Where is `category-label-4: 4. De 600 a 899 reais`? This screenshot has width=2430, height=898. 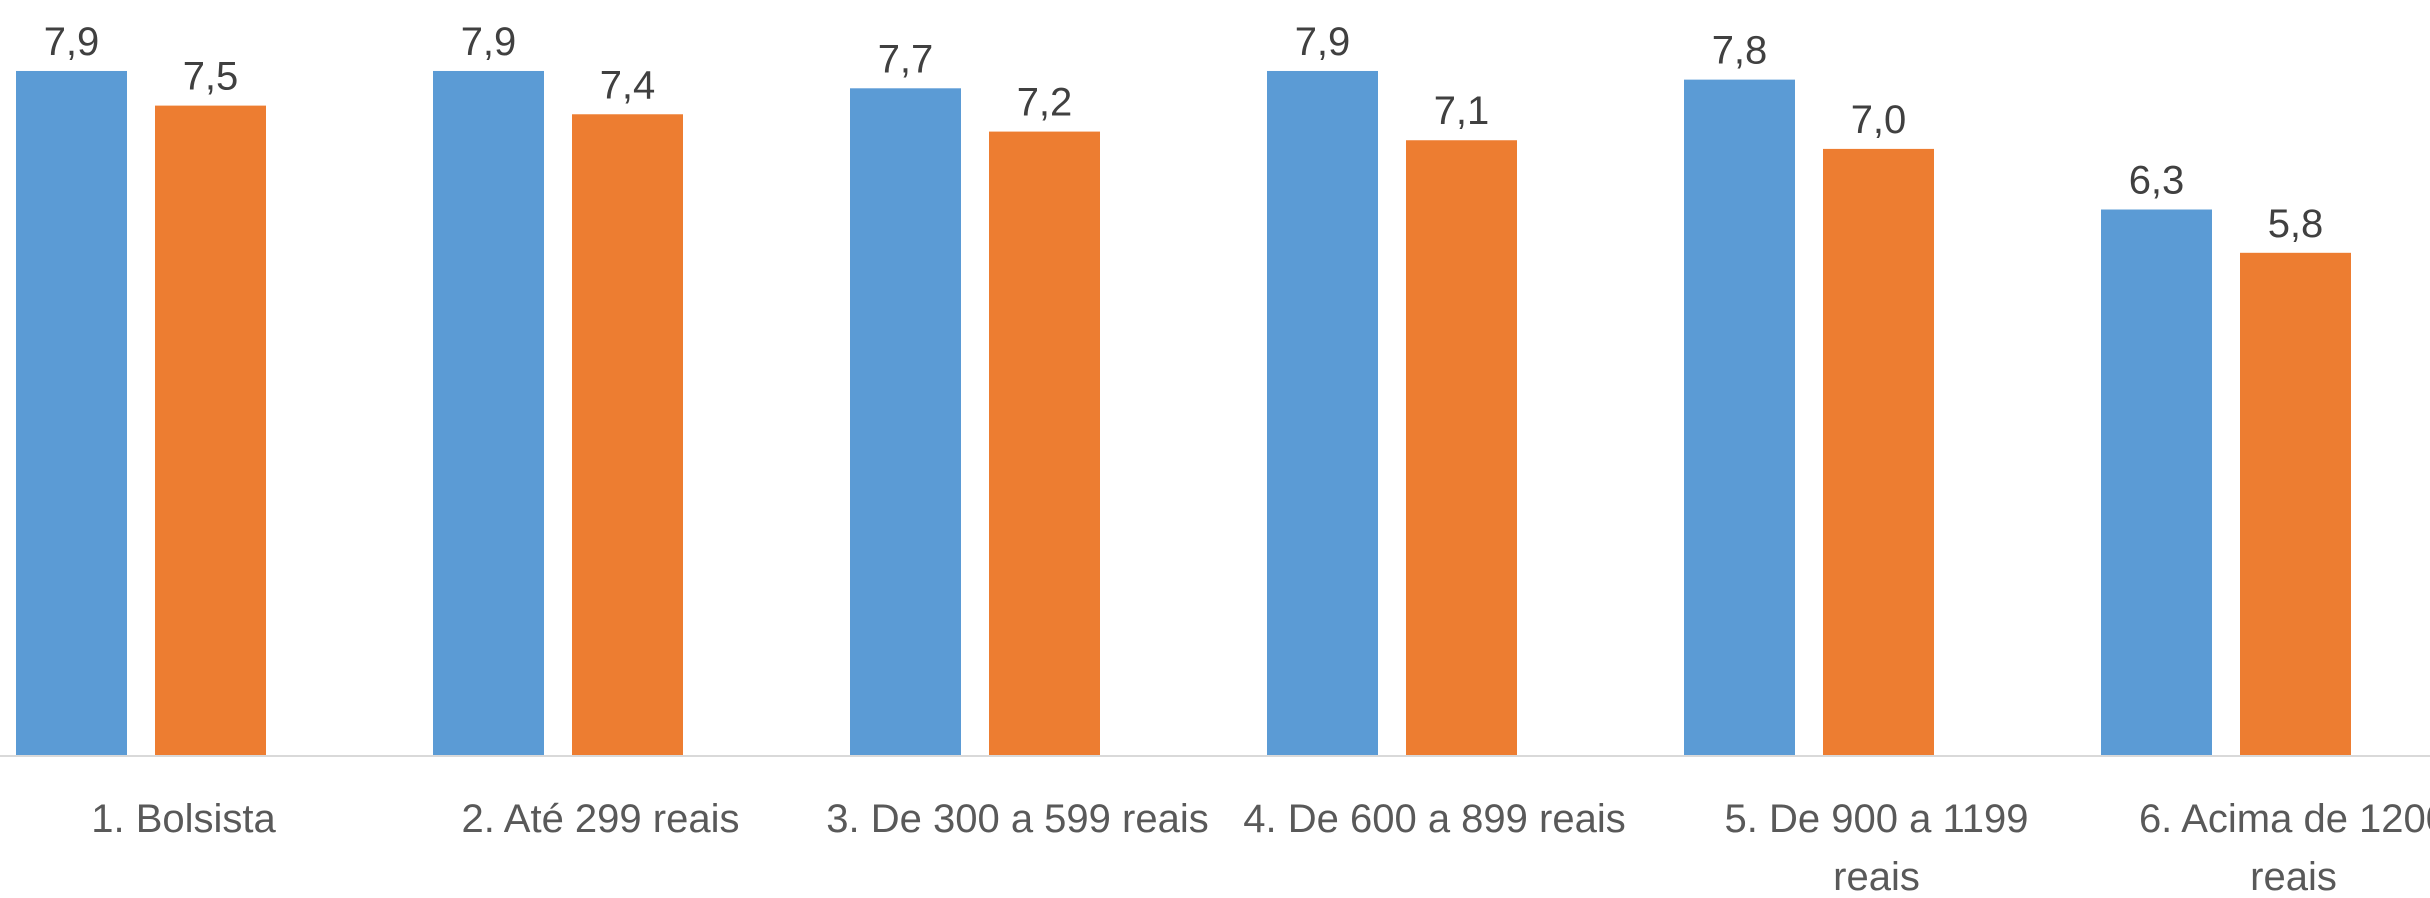
category-label-4: 4. De 600 a 899 reais is located at coordinates (1434, 819).